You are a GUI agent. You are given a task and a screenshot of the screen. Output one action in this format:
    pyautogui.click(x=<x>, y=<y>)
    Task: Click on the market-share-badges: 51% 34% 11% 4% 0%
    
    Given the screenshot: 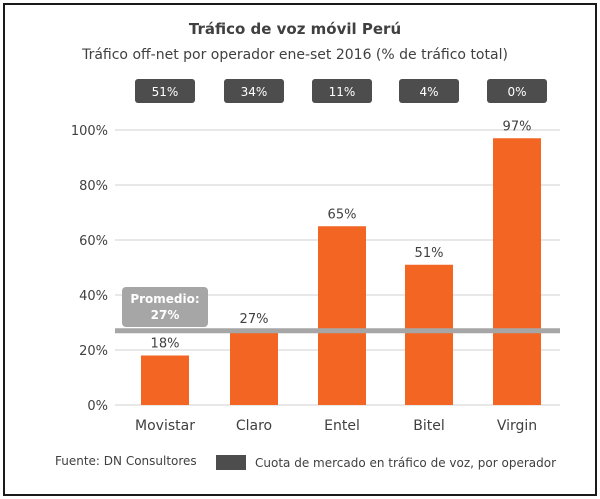 What is the action you would take?
    pyautogui.click(x=341, y=91)
    